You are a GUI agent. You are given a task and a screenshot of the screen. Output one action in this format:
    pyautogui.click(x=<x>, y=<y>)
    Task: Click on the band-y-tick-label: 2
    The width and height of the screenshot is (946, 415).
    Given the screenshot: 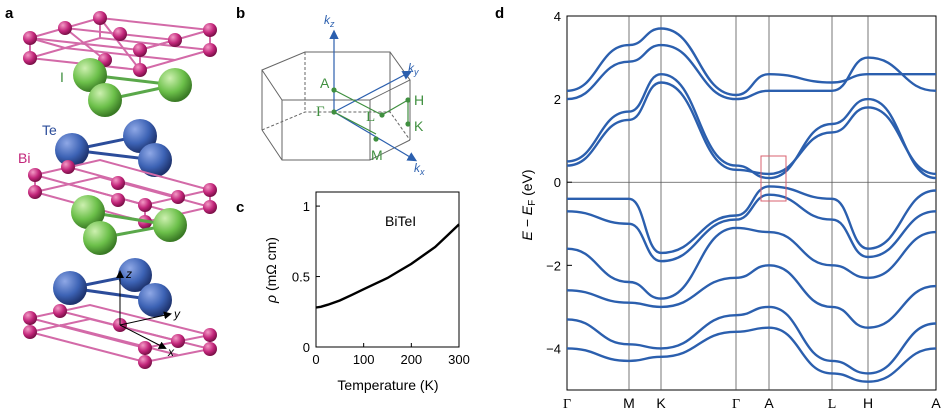 What is the action you would take?
    pyautogui.click(x=557, y=99)
    